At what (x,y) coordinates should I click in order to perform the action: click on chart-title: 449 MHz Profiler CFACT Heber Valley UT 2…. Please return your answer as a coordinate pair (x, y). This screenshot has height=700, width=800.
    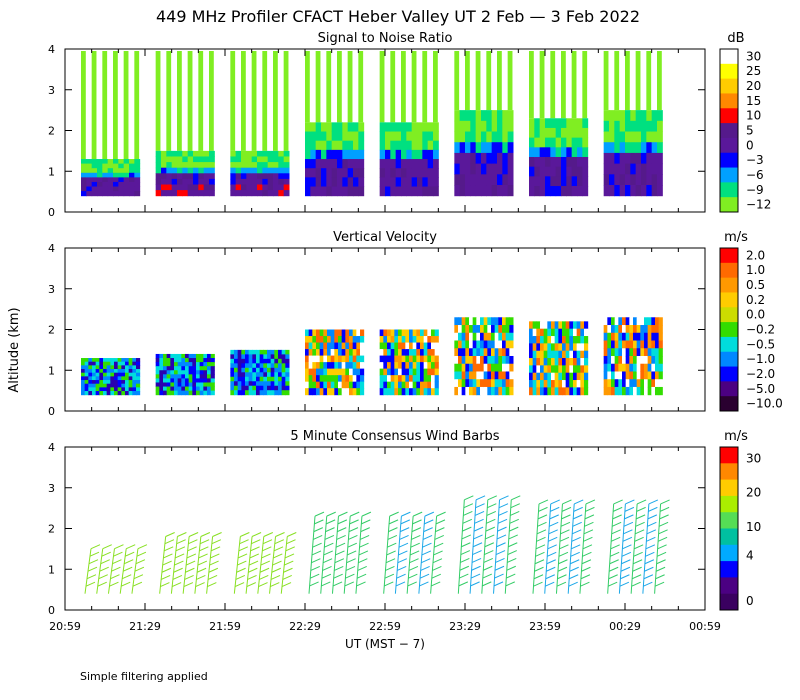
    Looking at the image, I should click on (398, 16).